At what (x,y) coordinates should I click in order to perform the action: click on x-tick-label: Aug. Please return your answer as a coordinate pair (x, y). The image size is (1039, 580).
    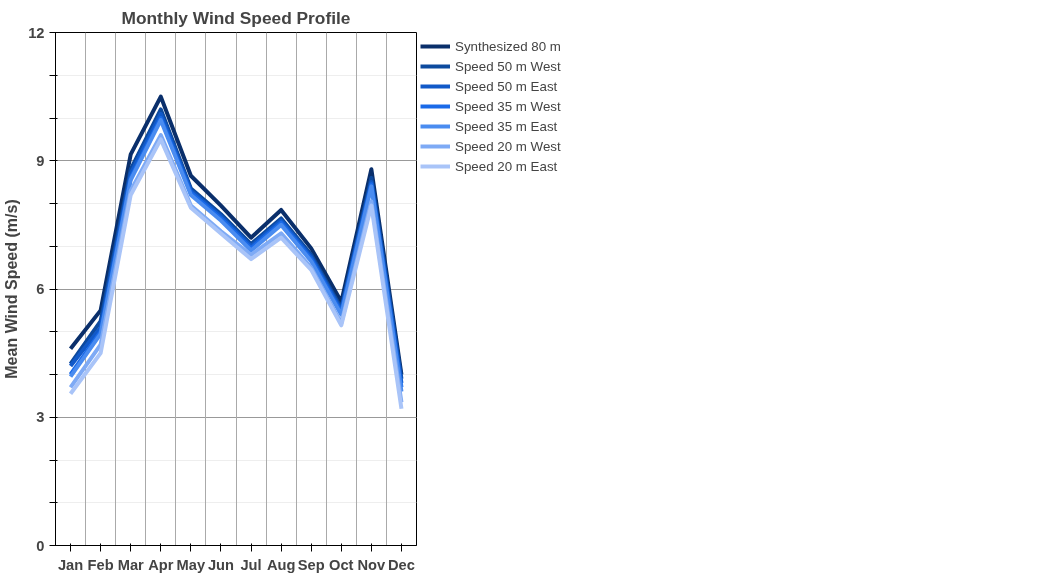
    Looking at the image, I should click on (281, 564).